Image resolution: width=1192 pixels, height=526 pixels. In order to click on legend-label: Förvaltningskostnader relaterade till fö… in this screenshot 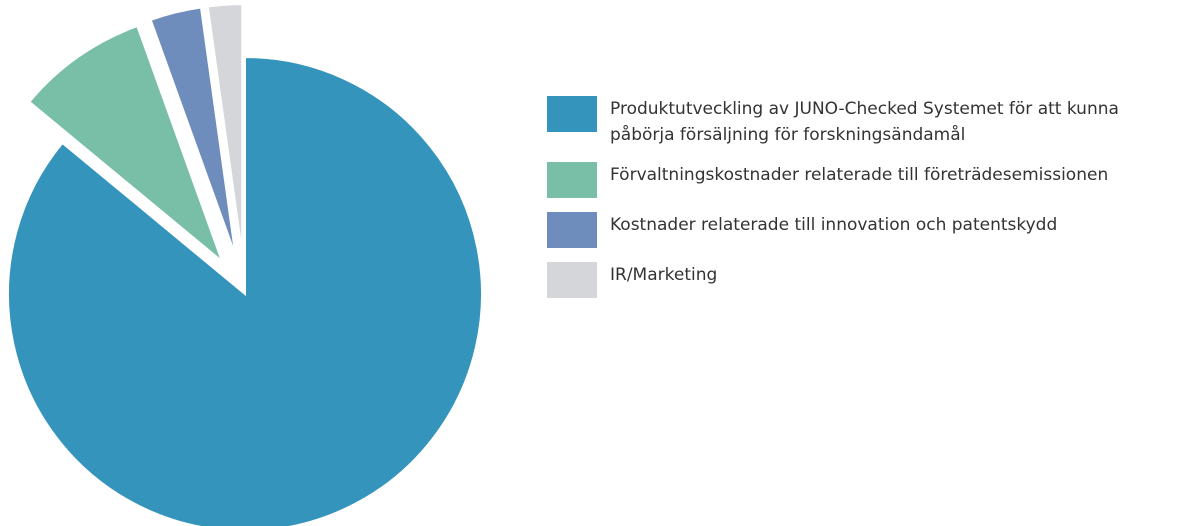, I will do `click(859, 175)`.